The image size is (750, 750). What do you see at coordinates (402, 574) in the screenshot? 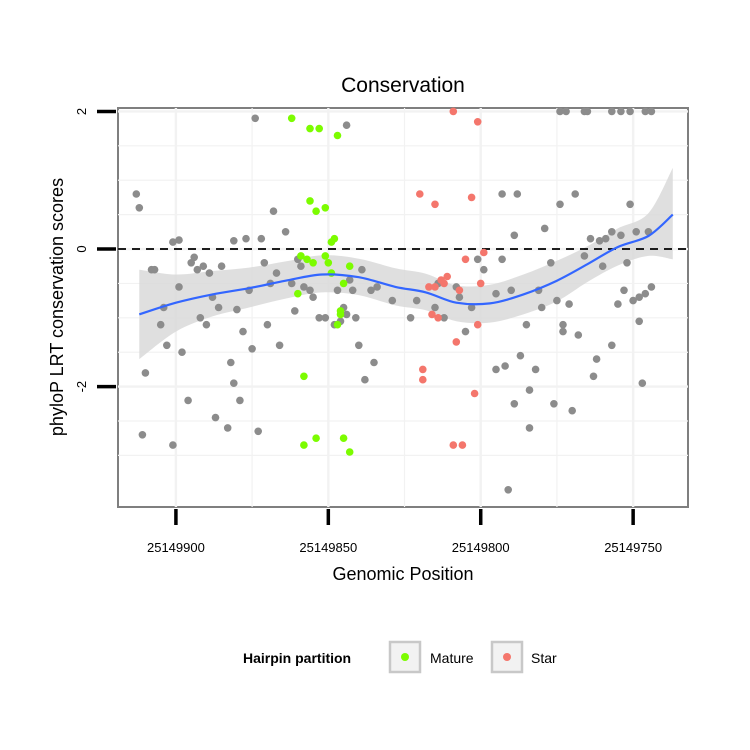
I see `x-axis-label: Genomic Position` at bounding box center [402, 574].